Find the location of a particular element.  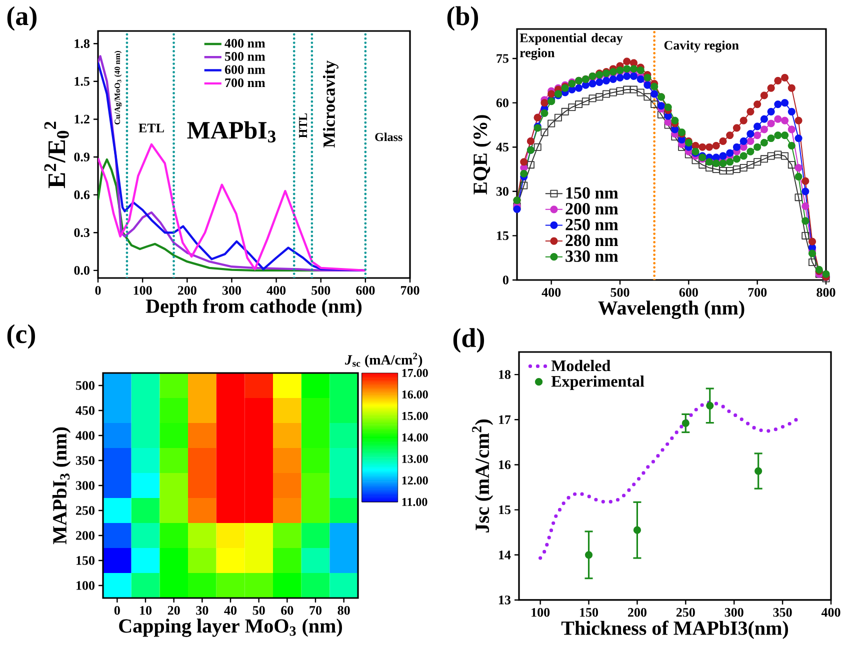

x-axis-title: Thickness of MAPbI3(nm) is located at coordinates (674, 629).